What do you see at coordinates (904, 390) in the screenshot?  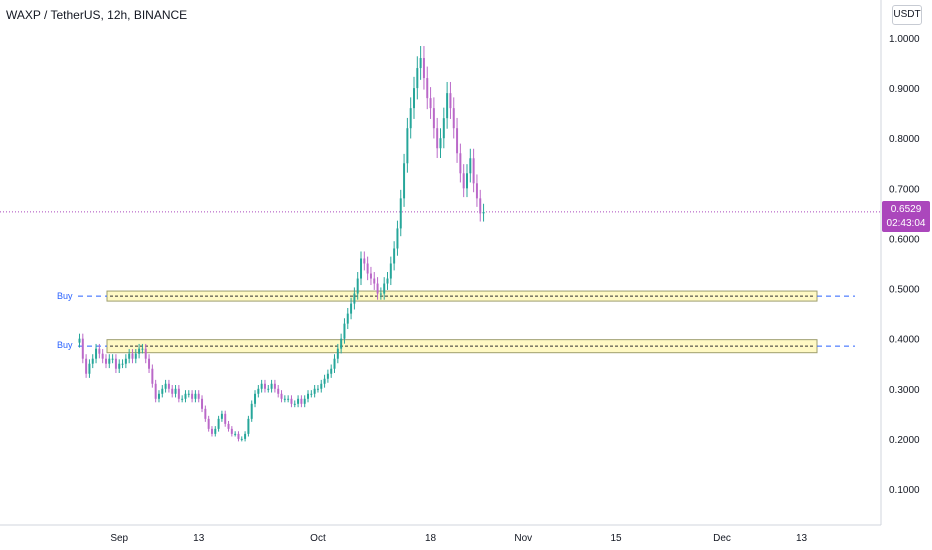 I see `y-tick-label: 0.3000` at bounding box center [904, 390].